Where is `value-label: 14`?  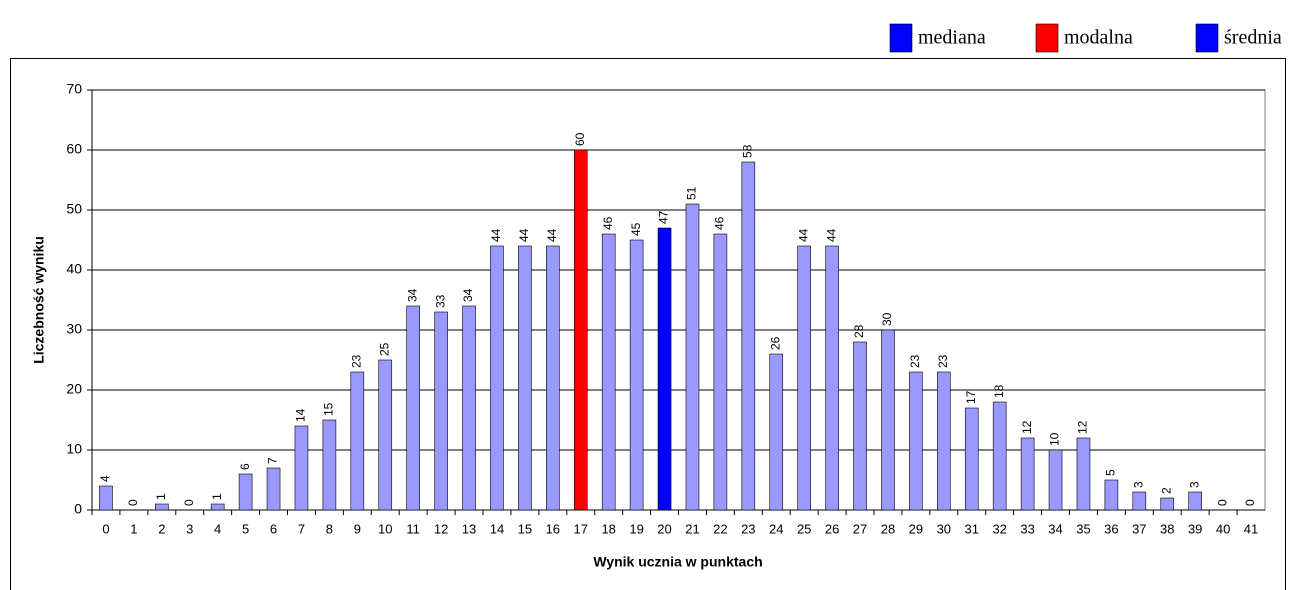
value-label: 14 is located at coordinates (301, 415).